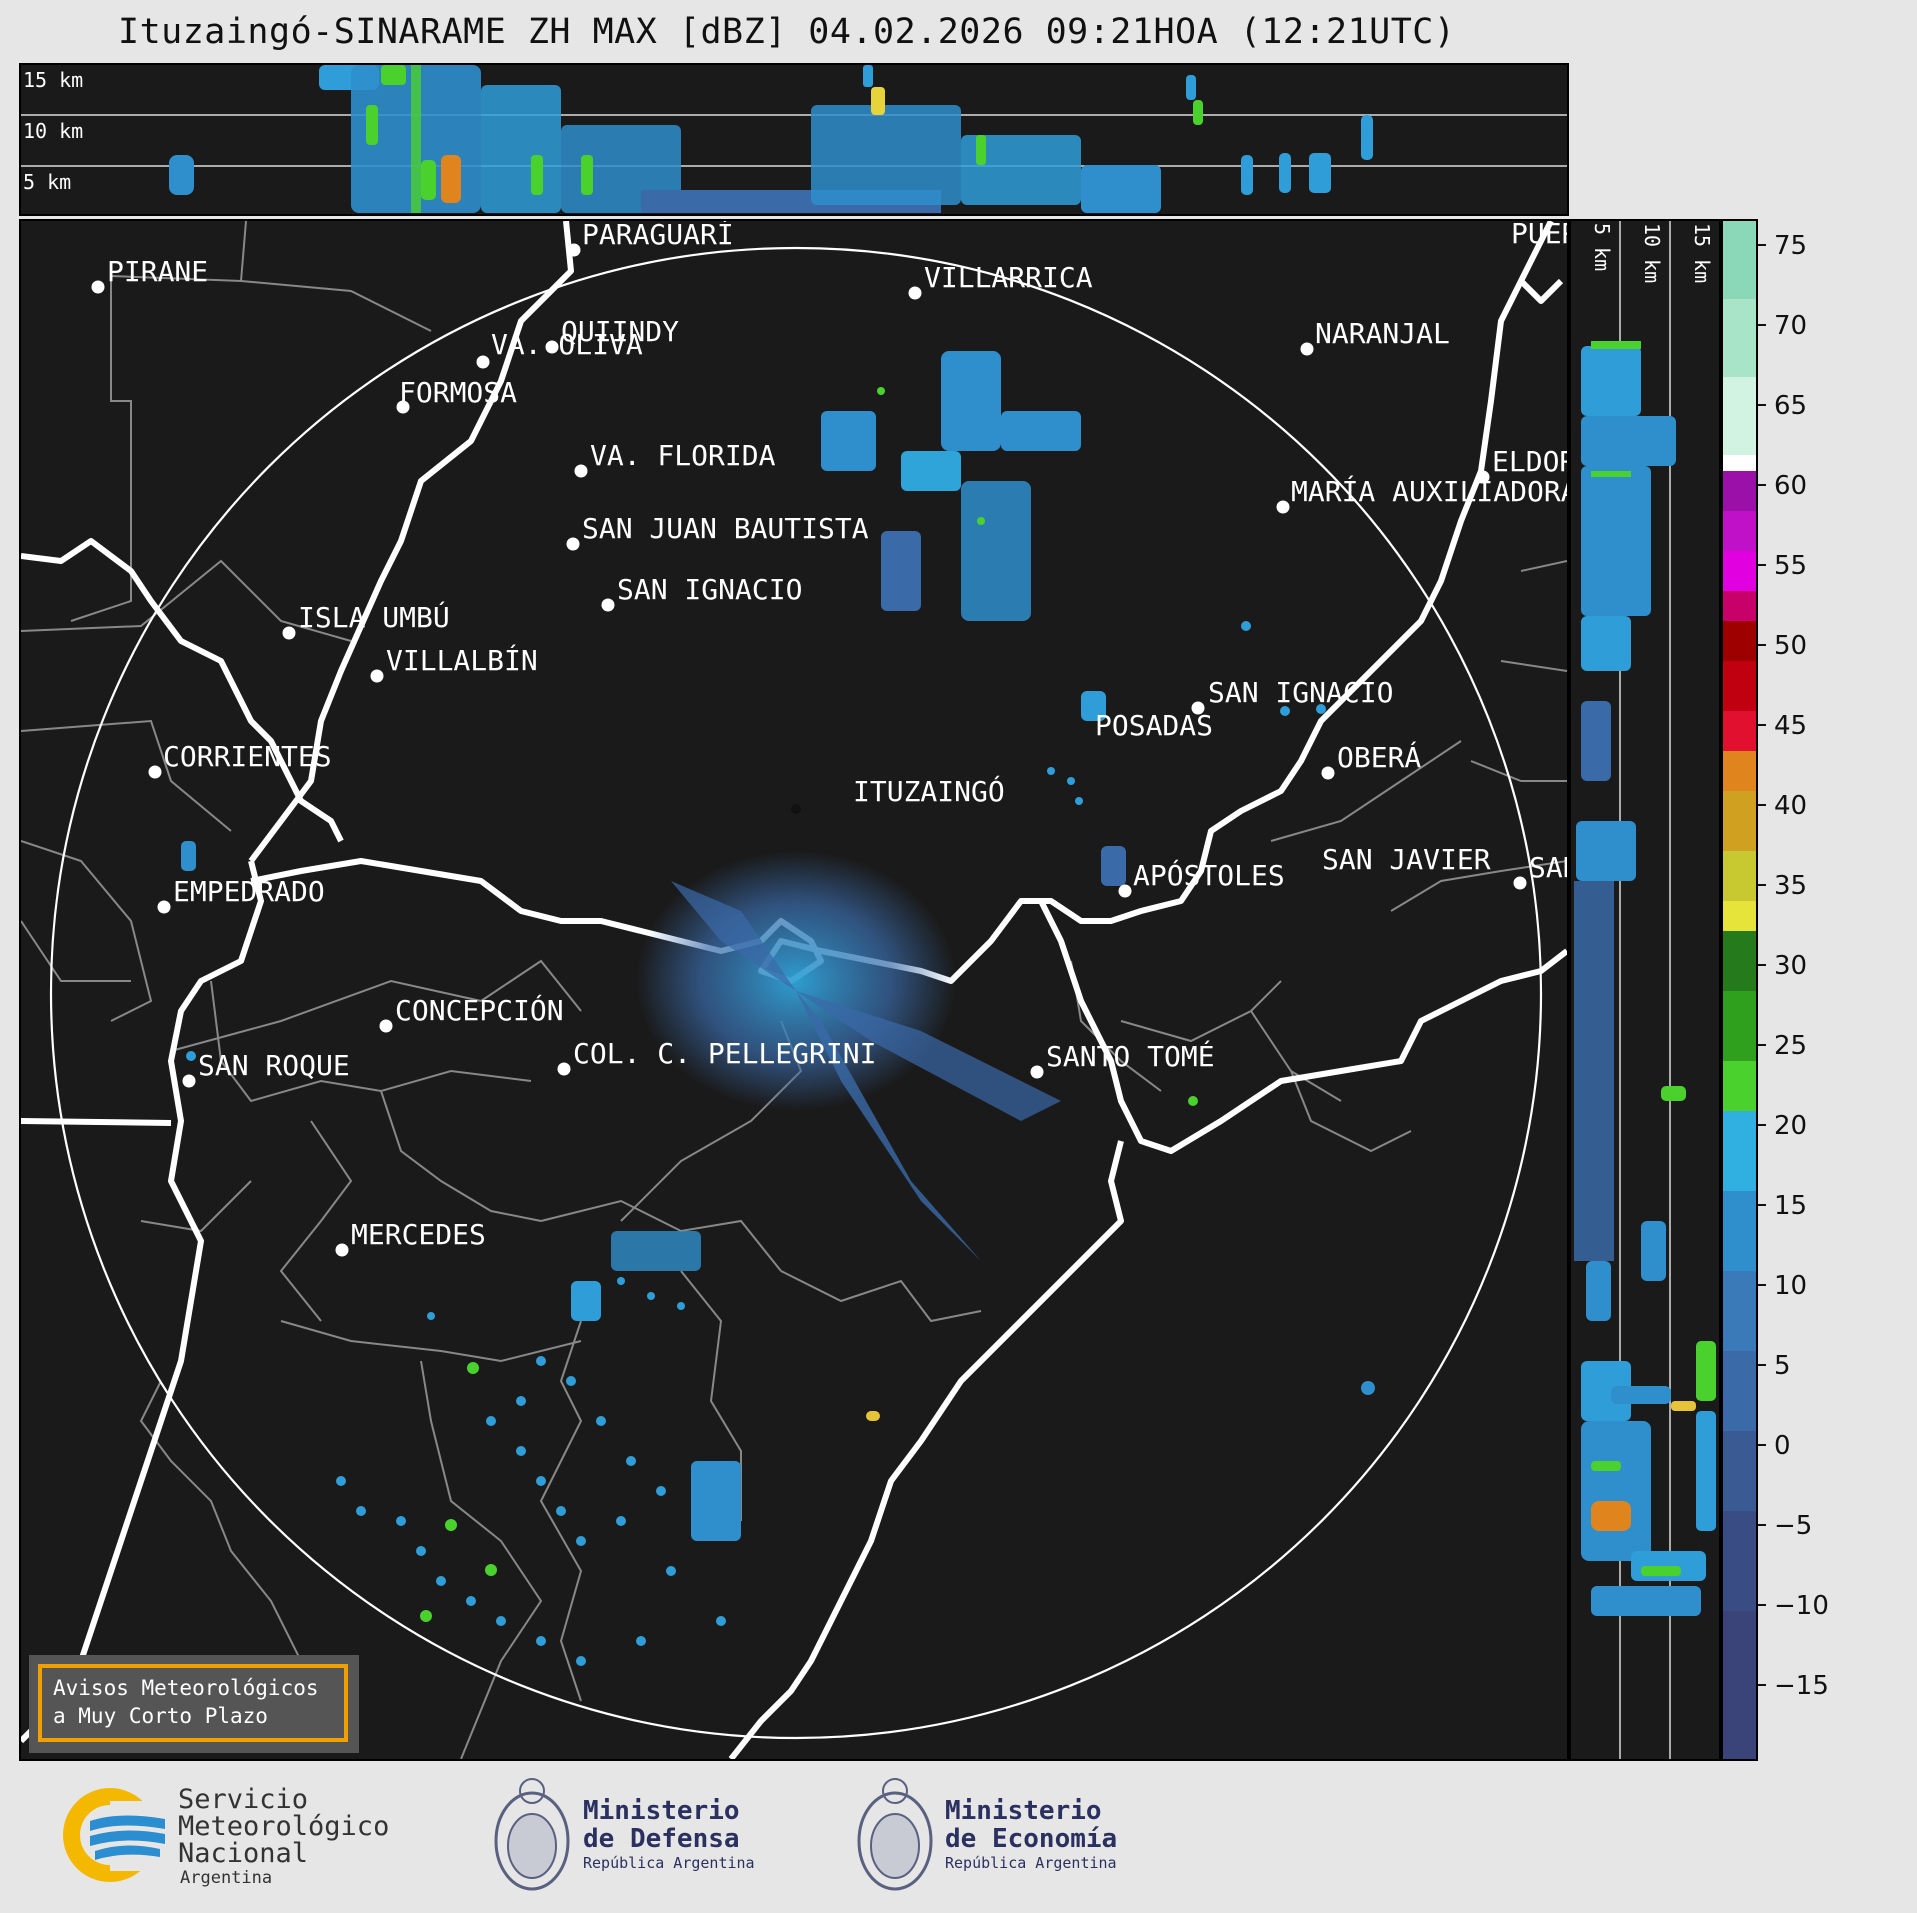 The height and width of the screenshot is (1913, 1917). I want to click on top-profile-echoes, so click(771, 139).